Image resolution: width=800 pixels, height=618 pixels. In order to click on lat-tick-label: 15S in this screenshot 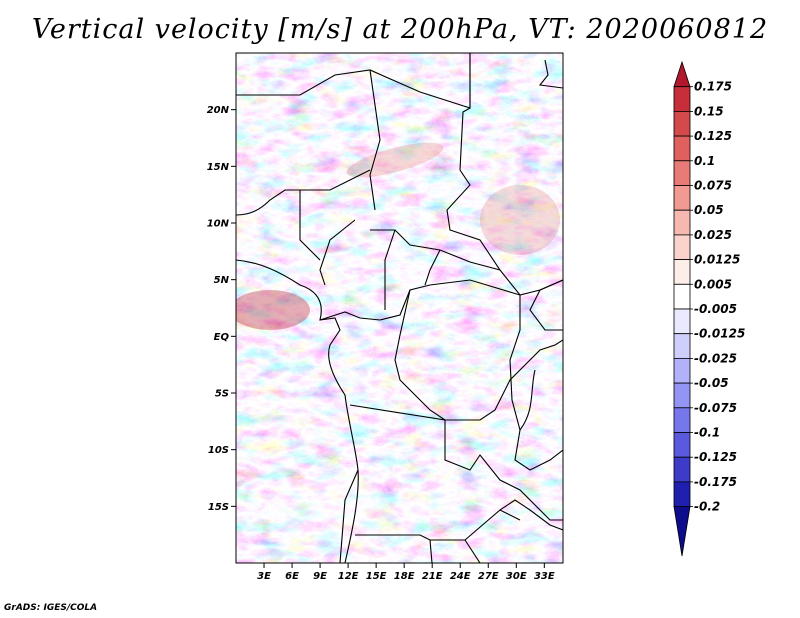, I will do `click(218, 507)`.